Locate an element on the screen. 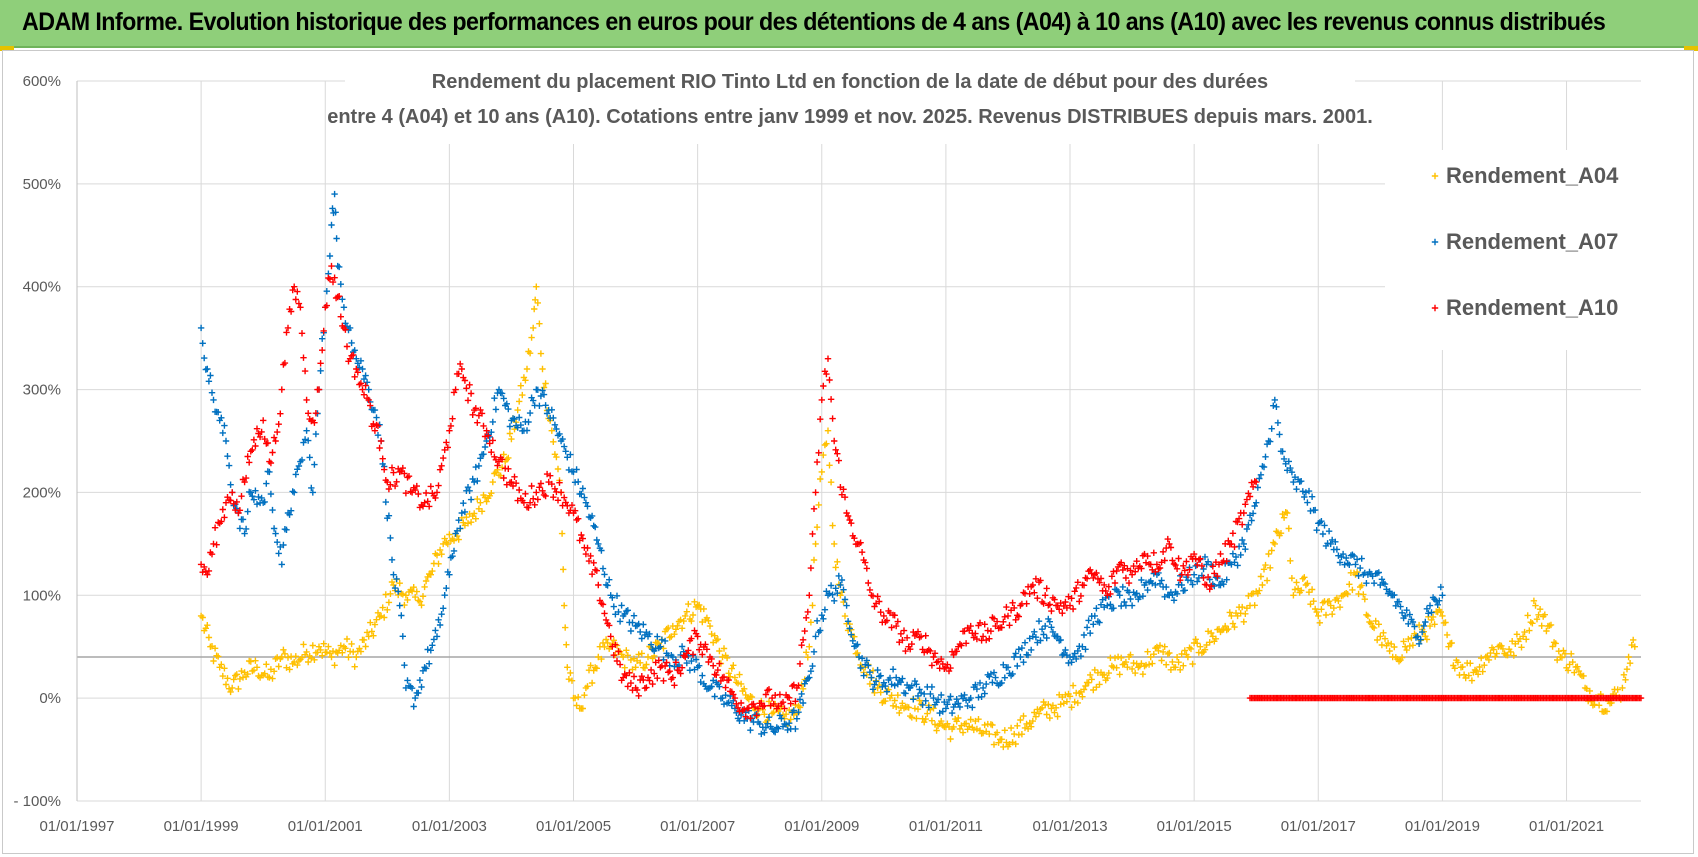  y-tick-label: 100% is located at coordinates (42, 595).